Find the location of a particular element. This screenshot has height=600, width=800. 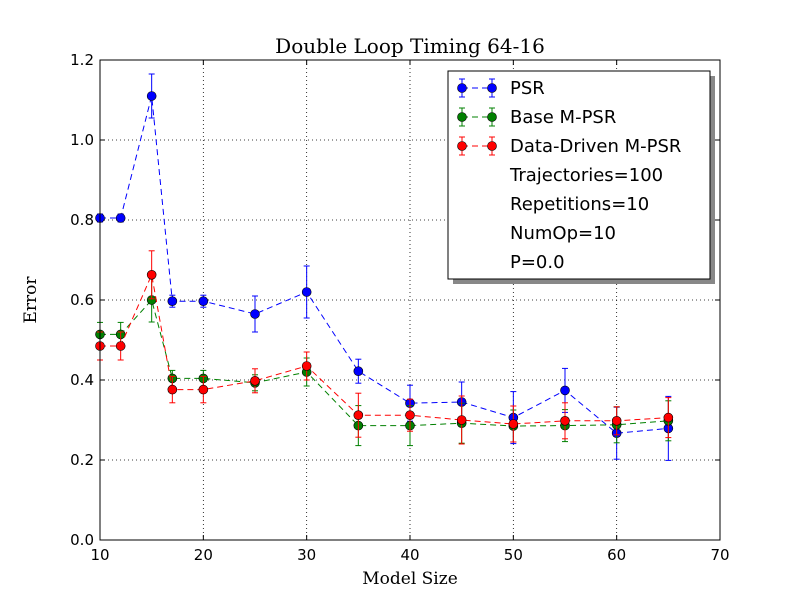

y-tick-label: 1.0 is located at coordinates (82, 140).